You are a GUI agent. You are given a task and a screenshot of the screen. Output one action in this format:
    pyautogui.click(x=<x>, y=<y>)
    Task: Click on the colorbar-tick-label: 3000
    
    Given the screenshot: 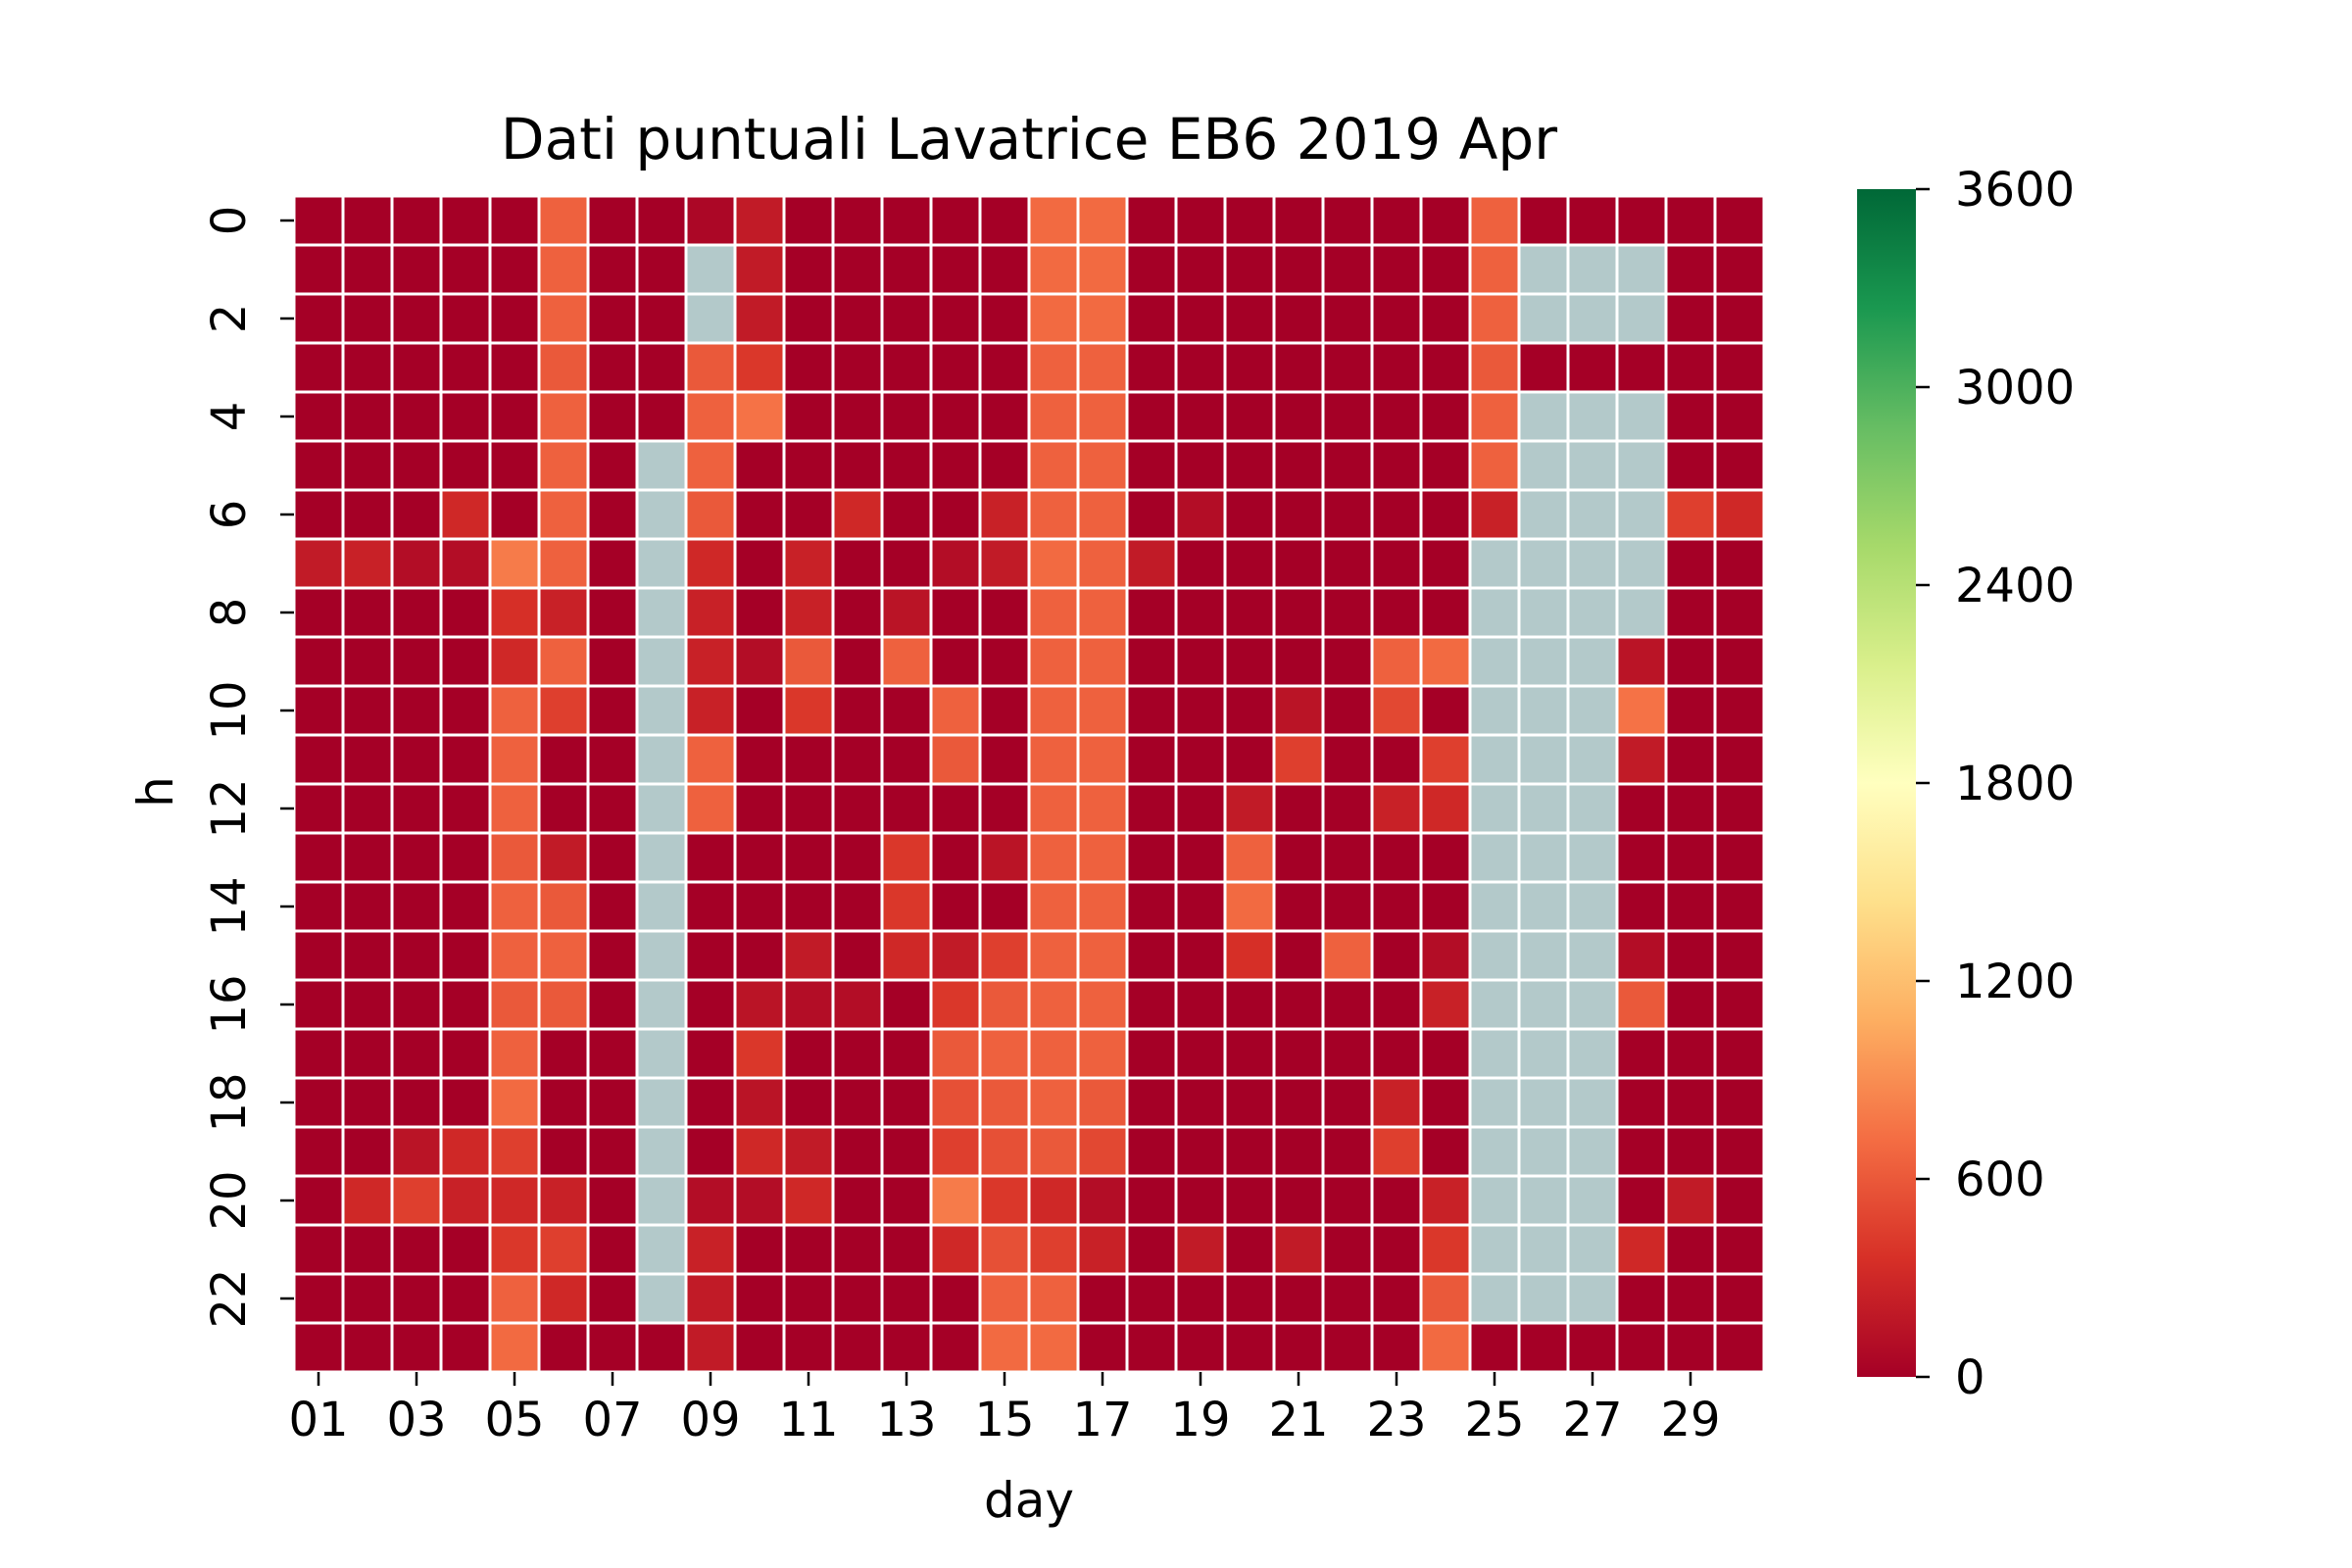 What is the action you would take?
    pyautogui.click(x=2015, y=388)
    